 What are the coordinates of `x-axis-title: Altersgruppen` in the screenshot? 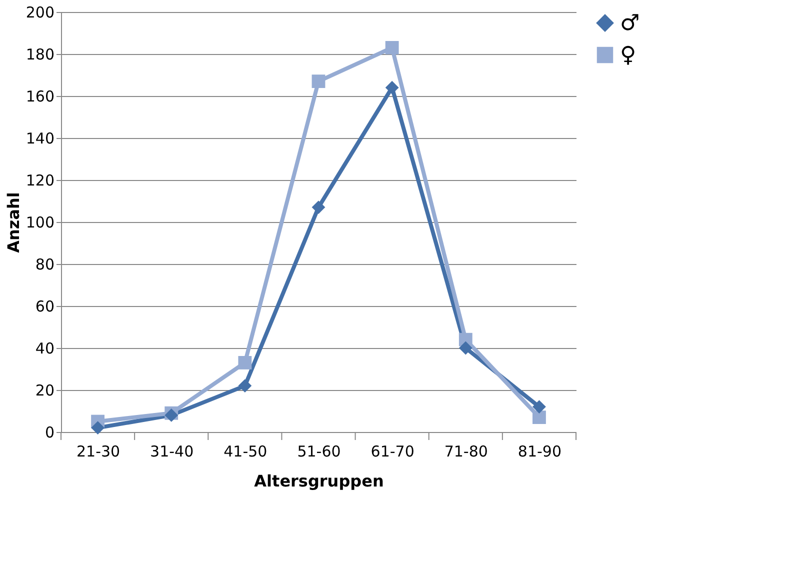 It's located at (319, 481).